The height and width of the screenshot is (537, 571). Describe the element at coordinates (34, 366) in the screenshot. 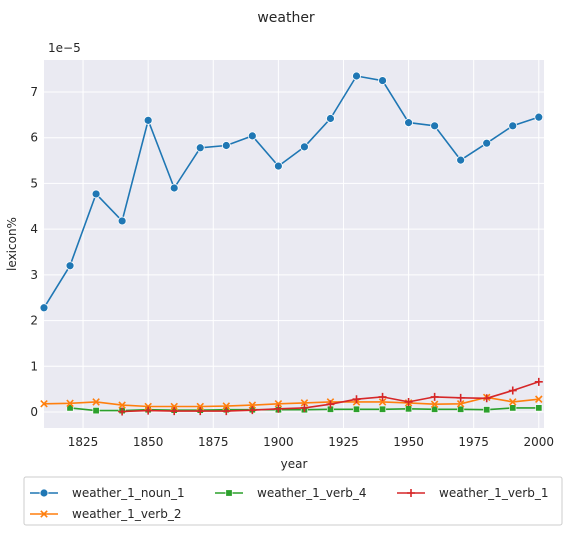

I see `y-tick-label: 1` at that location.